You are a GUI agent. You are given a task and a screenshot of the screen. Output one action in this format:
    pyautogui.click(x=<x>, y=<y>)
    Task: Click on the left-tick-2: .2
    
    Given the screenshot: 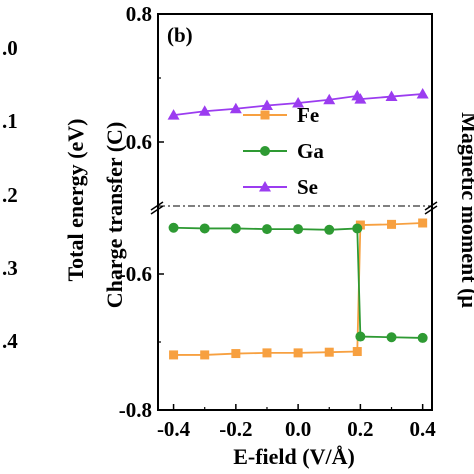 What is the action you would take?
    pyautogui.click(x=10, y=195)
    